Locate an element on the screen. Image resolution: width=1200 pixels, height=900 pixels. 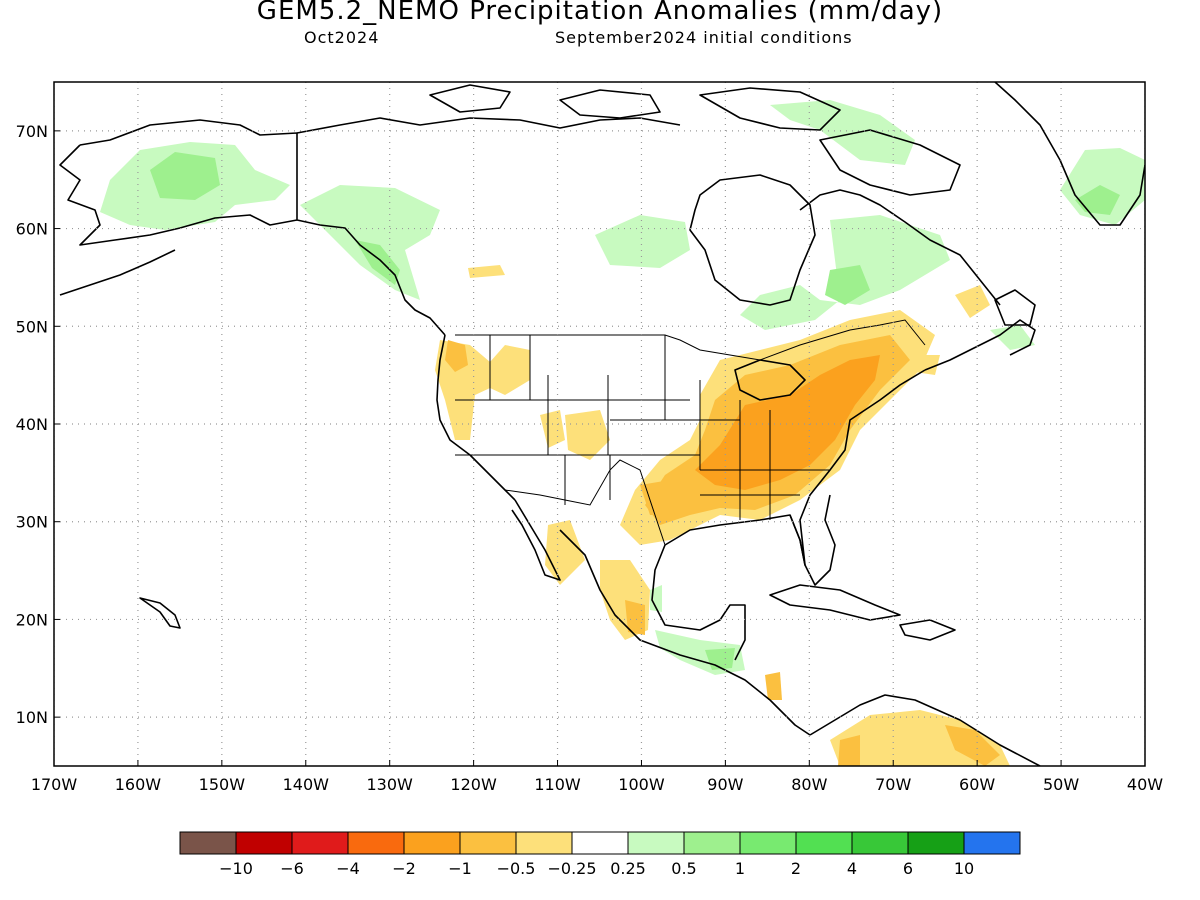
lon-tick-label: 140W is located at coordinates (306, 784).